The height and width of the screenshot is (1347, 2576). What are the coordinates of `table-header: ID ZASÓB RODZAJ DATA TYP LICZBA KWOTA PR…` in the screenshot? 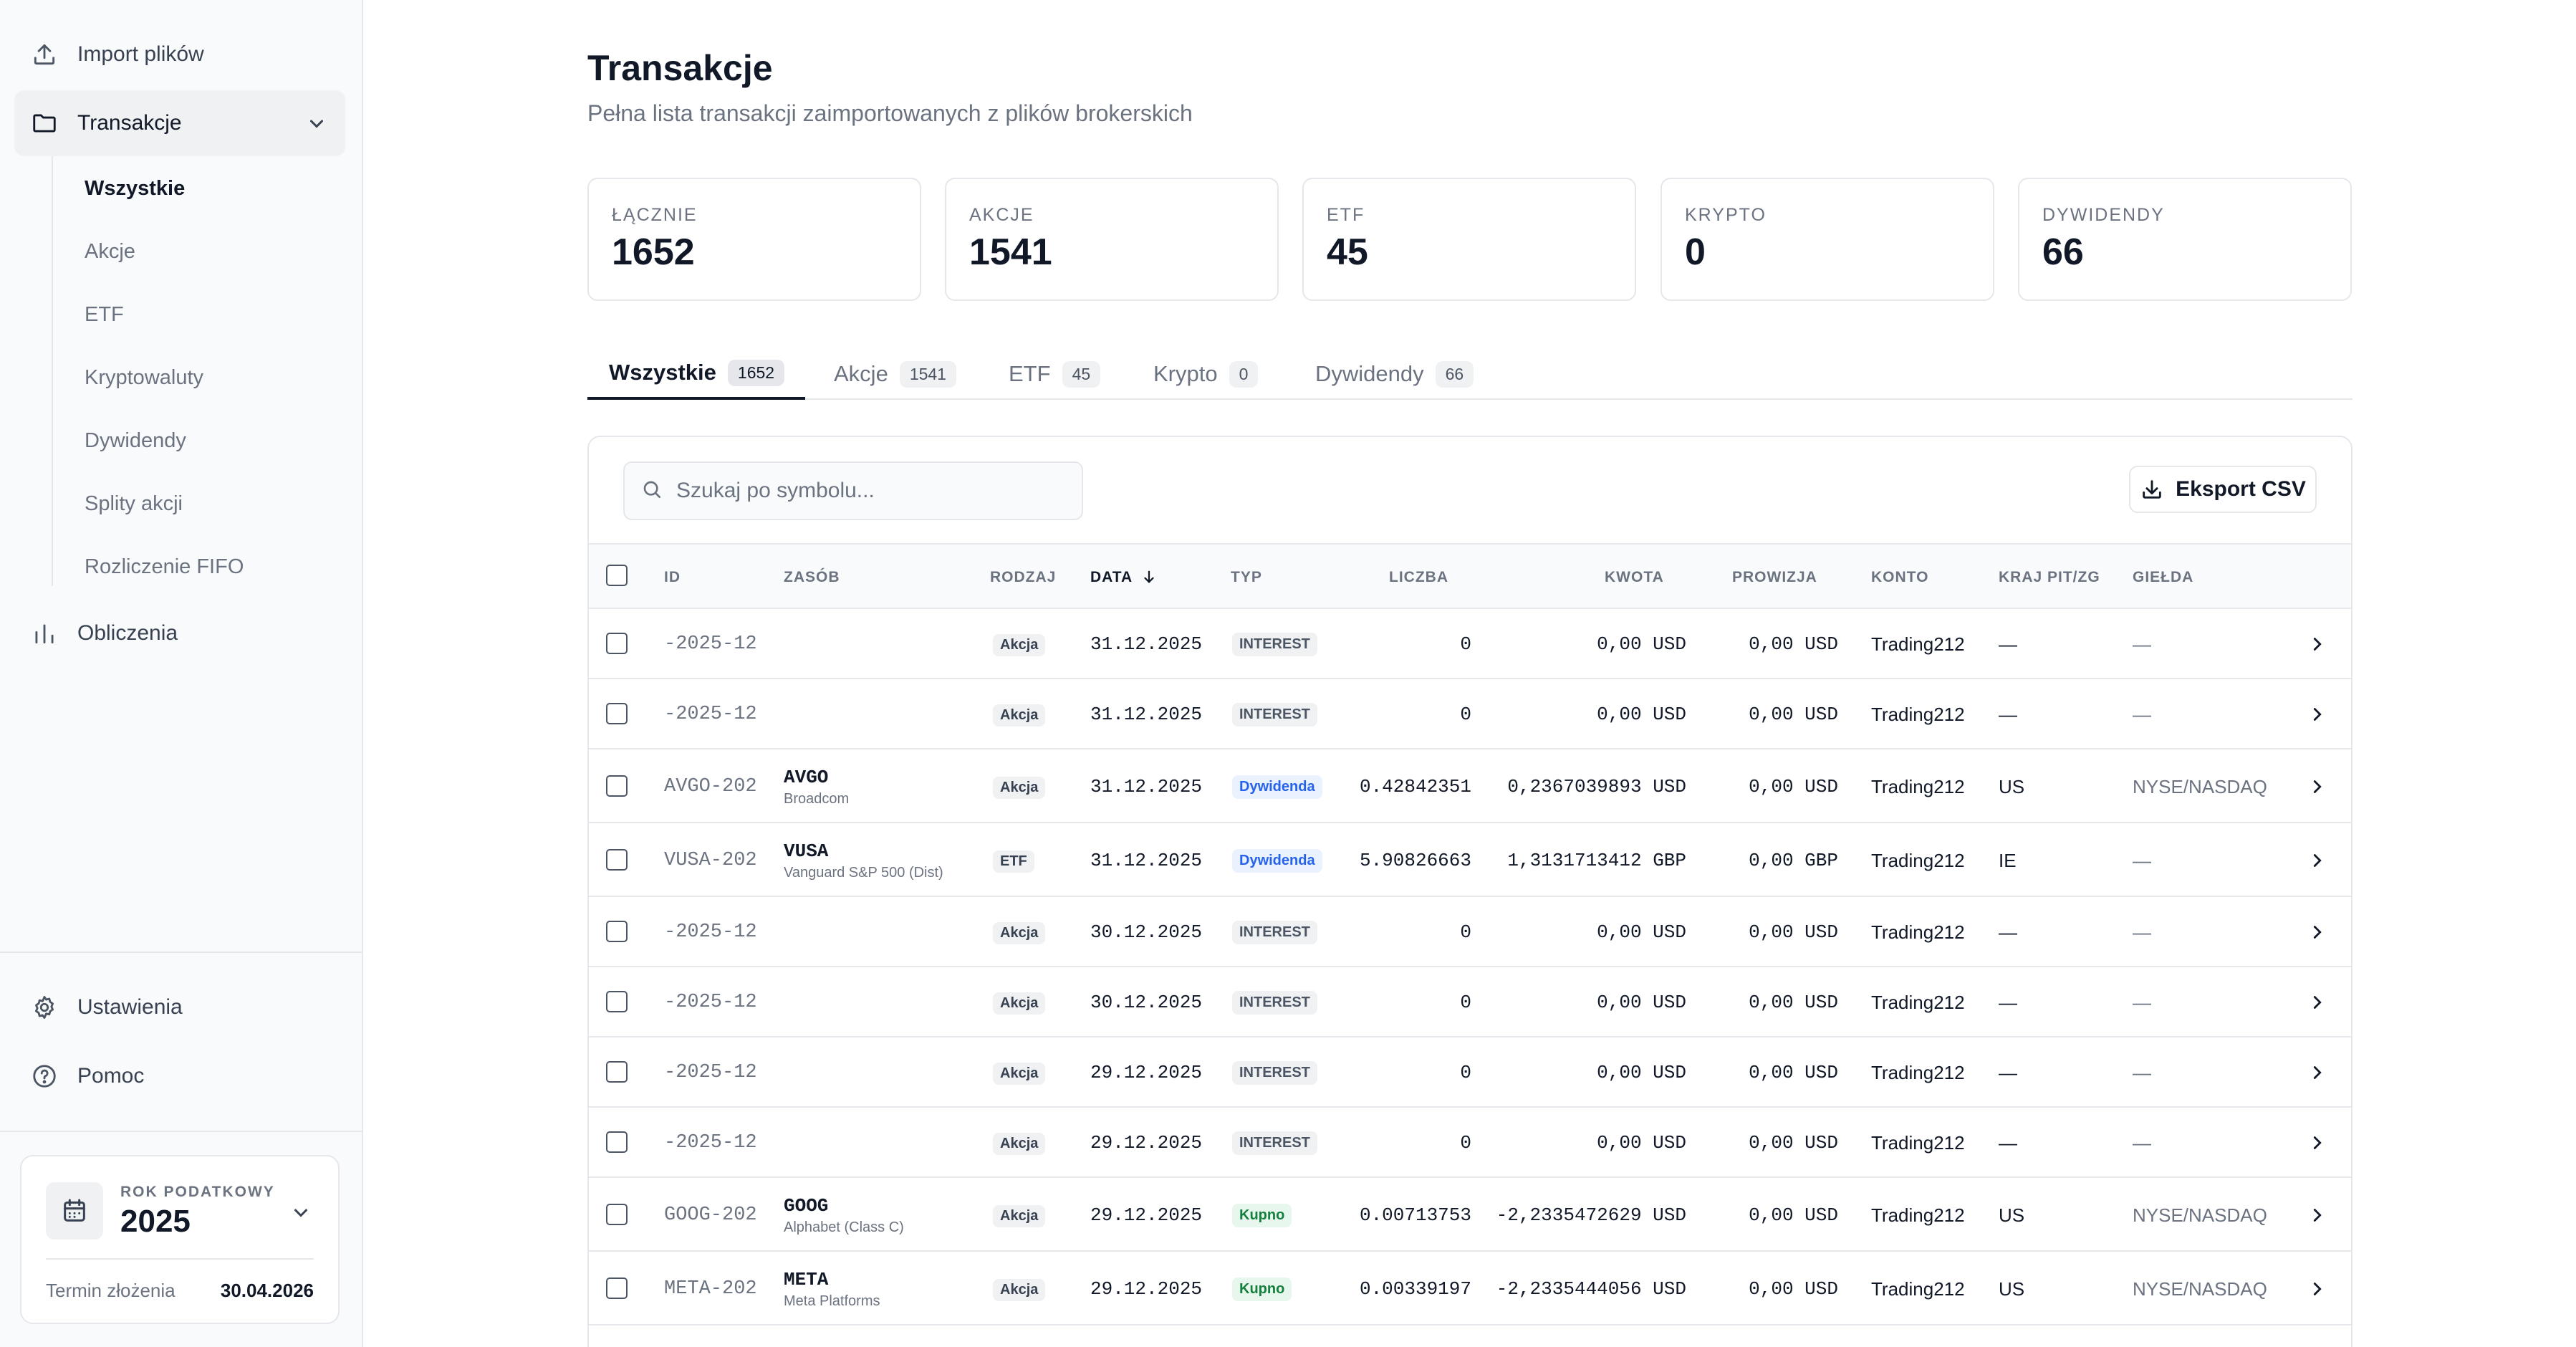 It's located at (1470, 576).